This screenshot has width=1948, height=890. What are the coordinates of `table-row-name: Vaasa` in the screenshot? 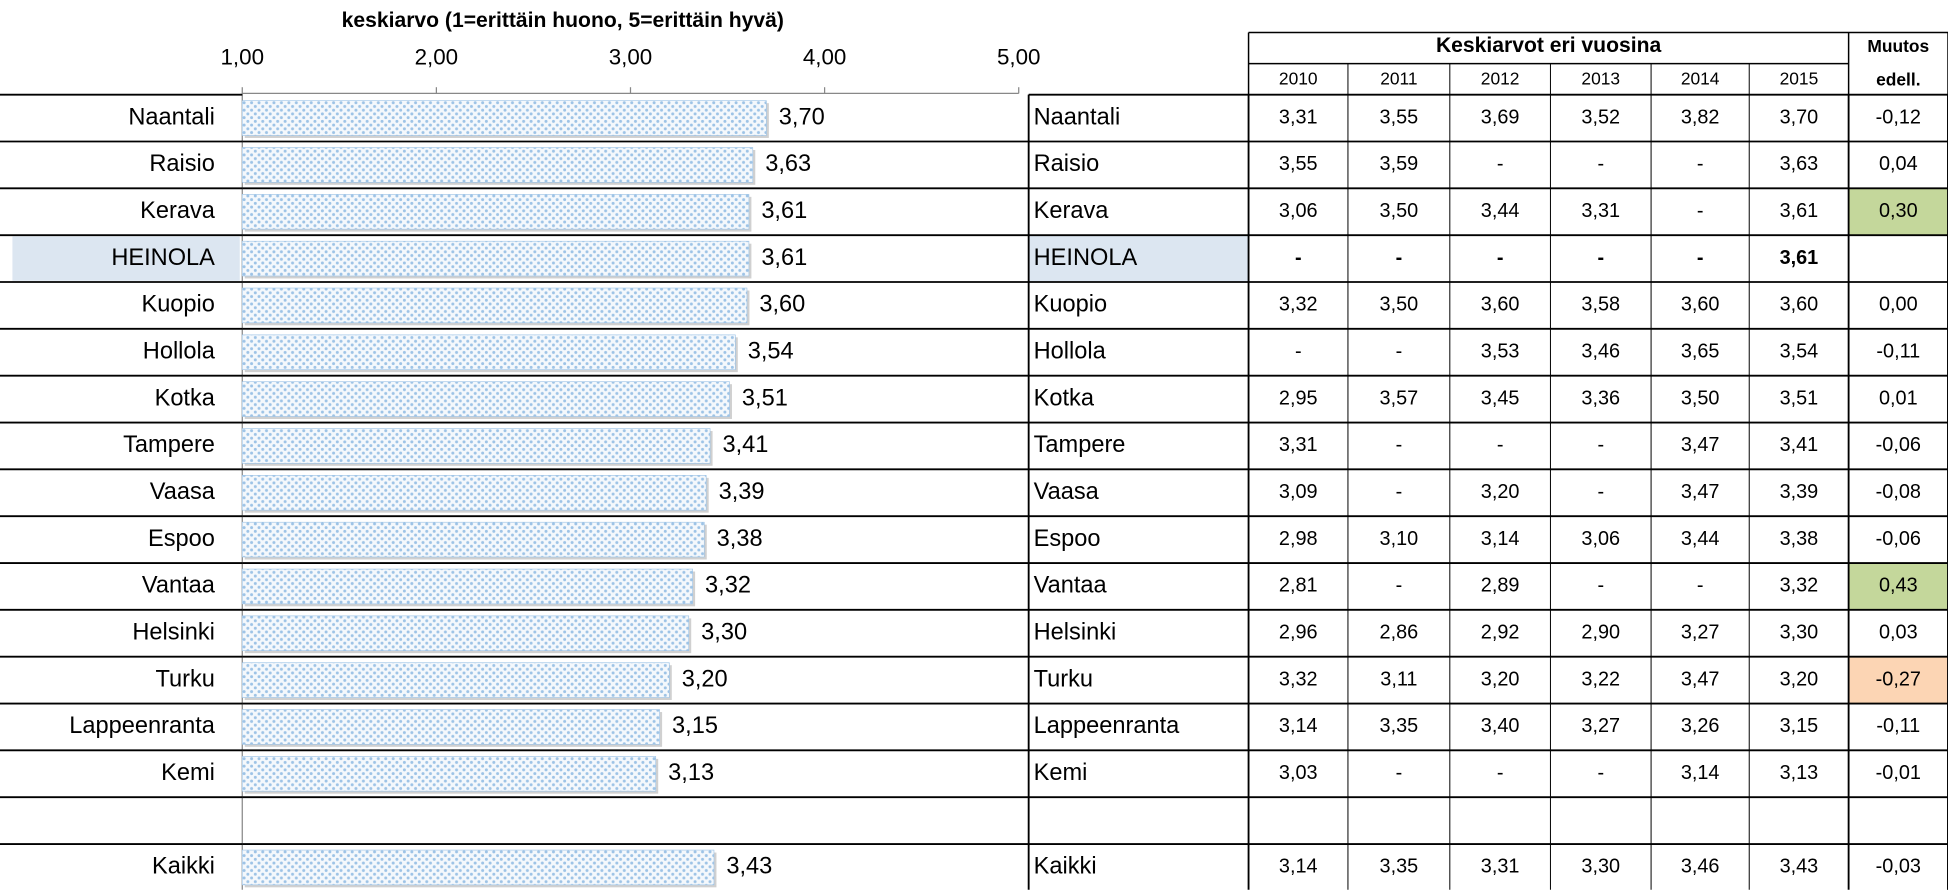 It's located at (1067, 492).